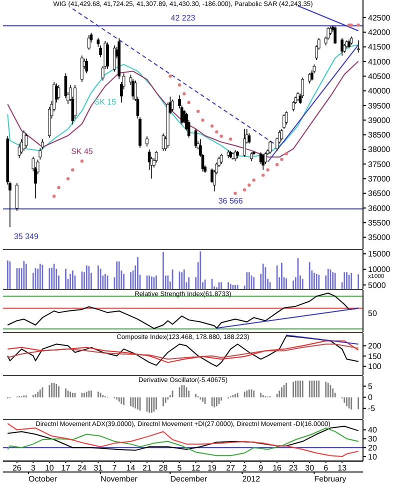 This screenshot has width=400, height=484. What do you see at coordinates (379, 223) in the screenshot?
I see `y-tick-label: 35500` at bounding box center [379, 223].